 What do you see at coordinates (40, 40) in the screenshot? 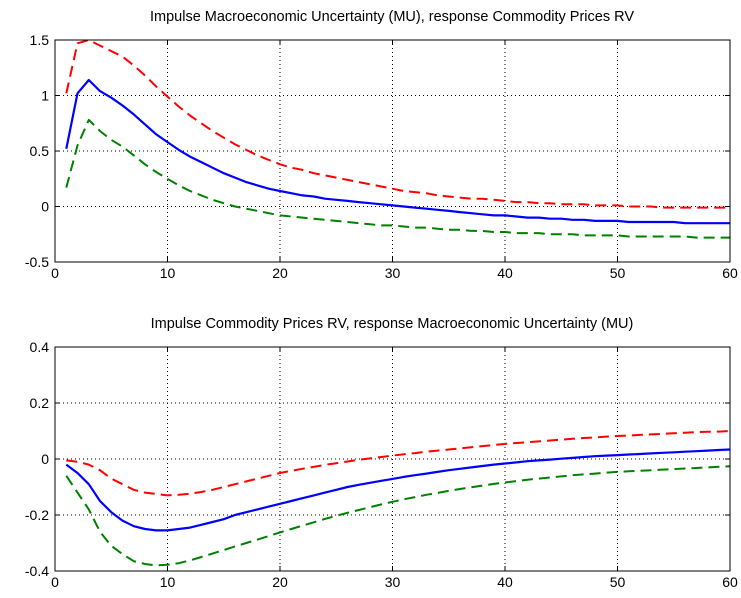
I see `y-tick-label: 1.5` at bounding box center [40, 40].